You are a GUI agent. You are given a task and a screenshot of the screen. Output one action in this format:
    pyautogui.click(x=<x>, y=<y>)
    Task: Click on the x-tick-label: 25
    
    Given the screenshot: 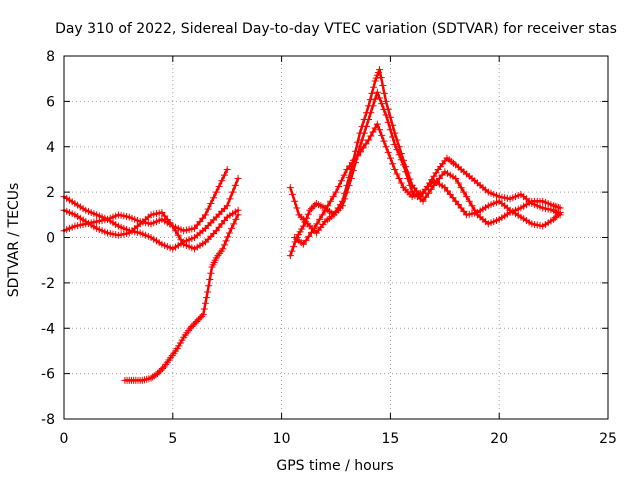 What is the action you would take?
    pyautogui.click(x=608, y=439)
    